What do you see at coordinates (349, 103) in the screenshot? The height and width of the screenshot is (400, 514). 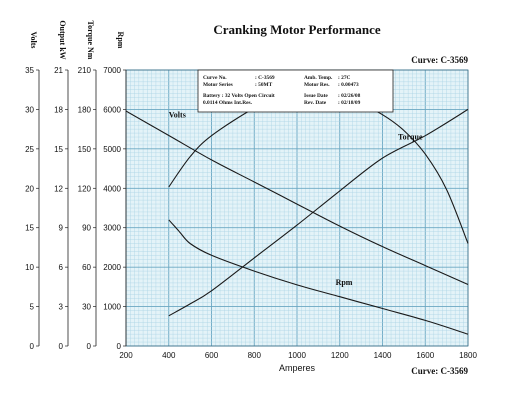 I see `info-cell: : 02/18/09` at bounding box center [349, 103].